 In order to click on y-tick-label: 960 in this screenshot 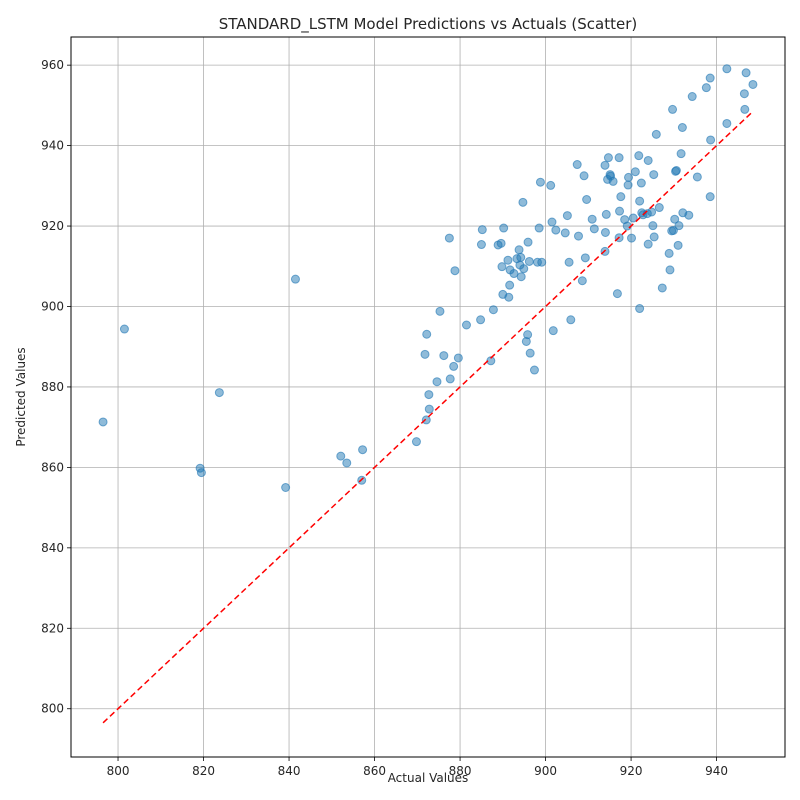, I will do `click(52, 65)`.